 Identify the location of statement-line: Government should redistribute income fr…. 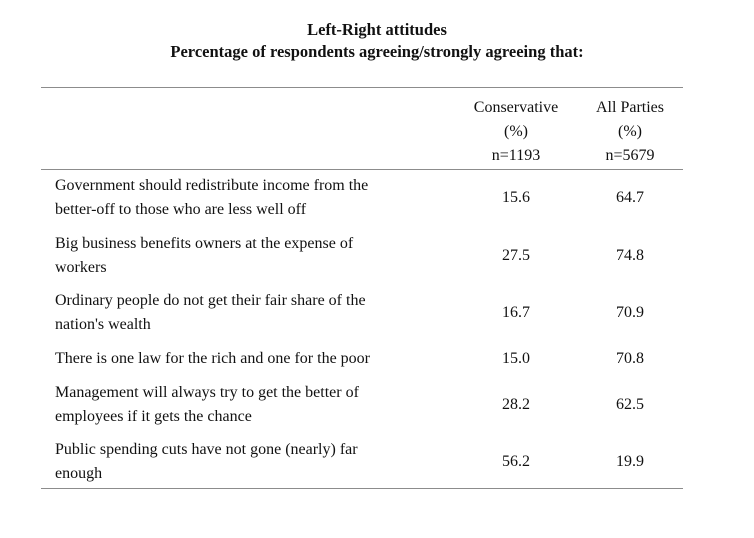
(212, 185).